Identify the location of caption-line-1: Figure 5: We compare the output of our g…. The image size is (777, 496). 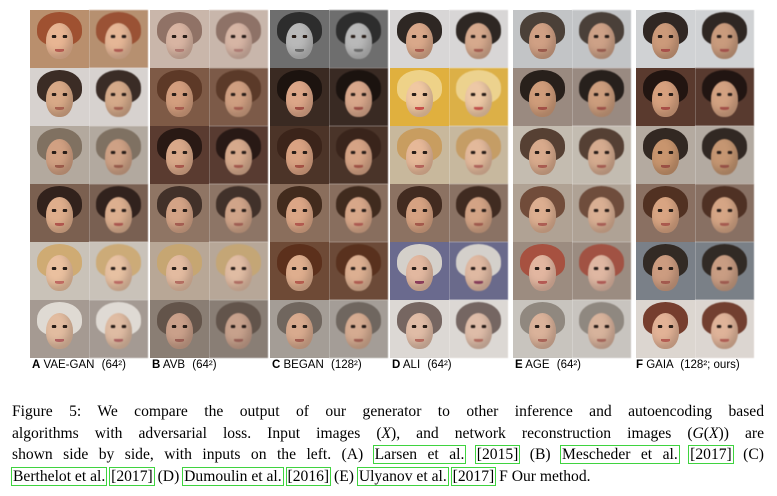
(388, 411).